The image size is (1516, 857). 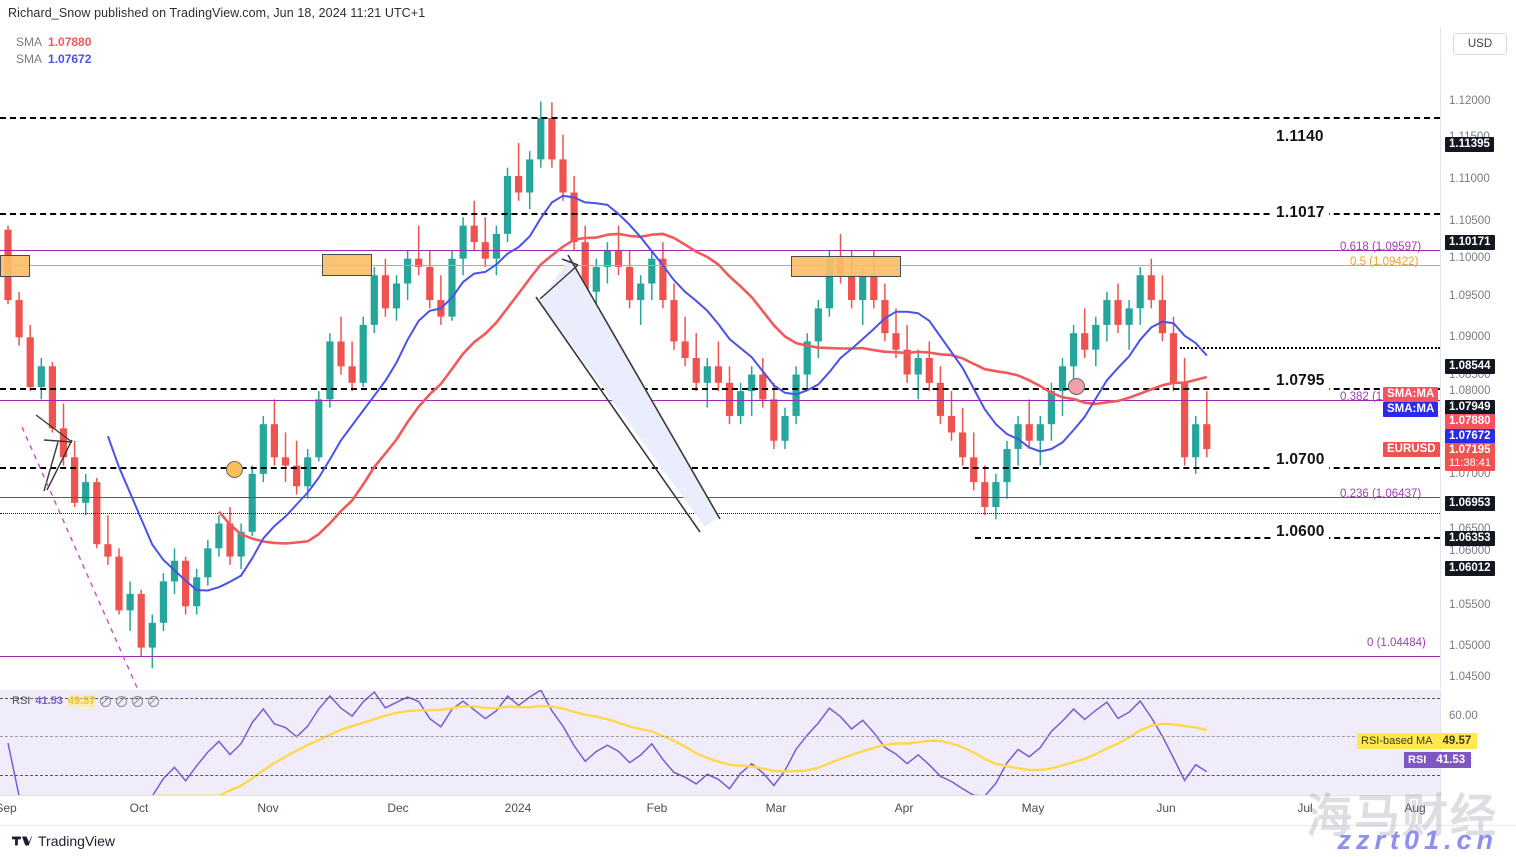 I want to click on chart-marker-orange, so click(x=234, y=469).